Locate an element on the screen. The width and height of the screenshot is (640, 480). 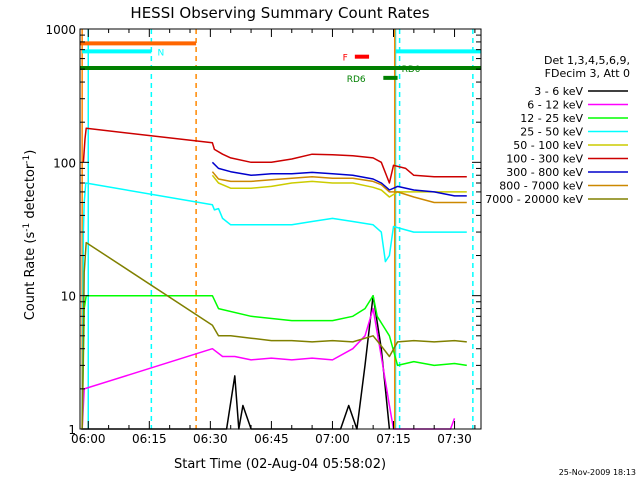
flag-label: RD0 is located at coordinates (411, 70).